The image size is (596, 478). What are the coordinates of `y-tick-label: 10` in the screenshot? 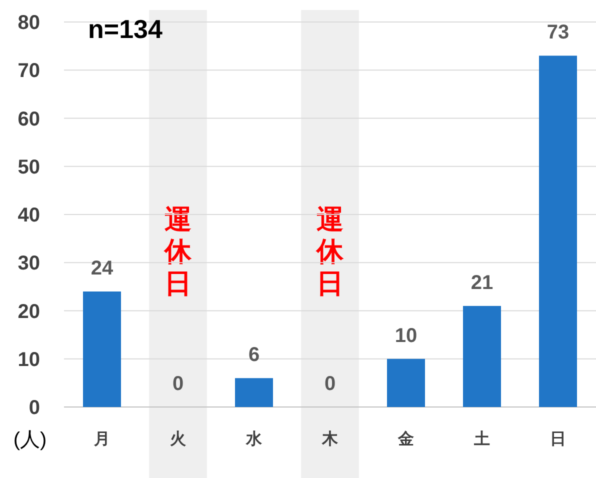 It's located at (29, 359).